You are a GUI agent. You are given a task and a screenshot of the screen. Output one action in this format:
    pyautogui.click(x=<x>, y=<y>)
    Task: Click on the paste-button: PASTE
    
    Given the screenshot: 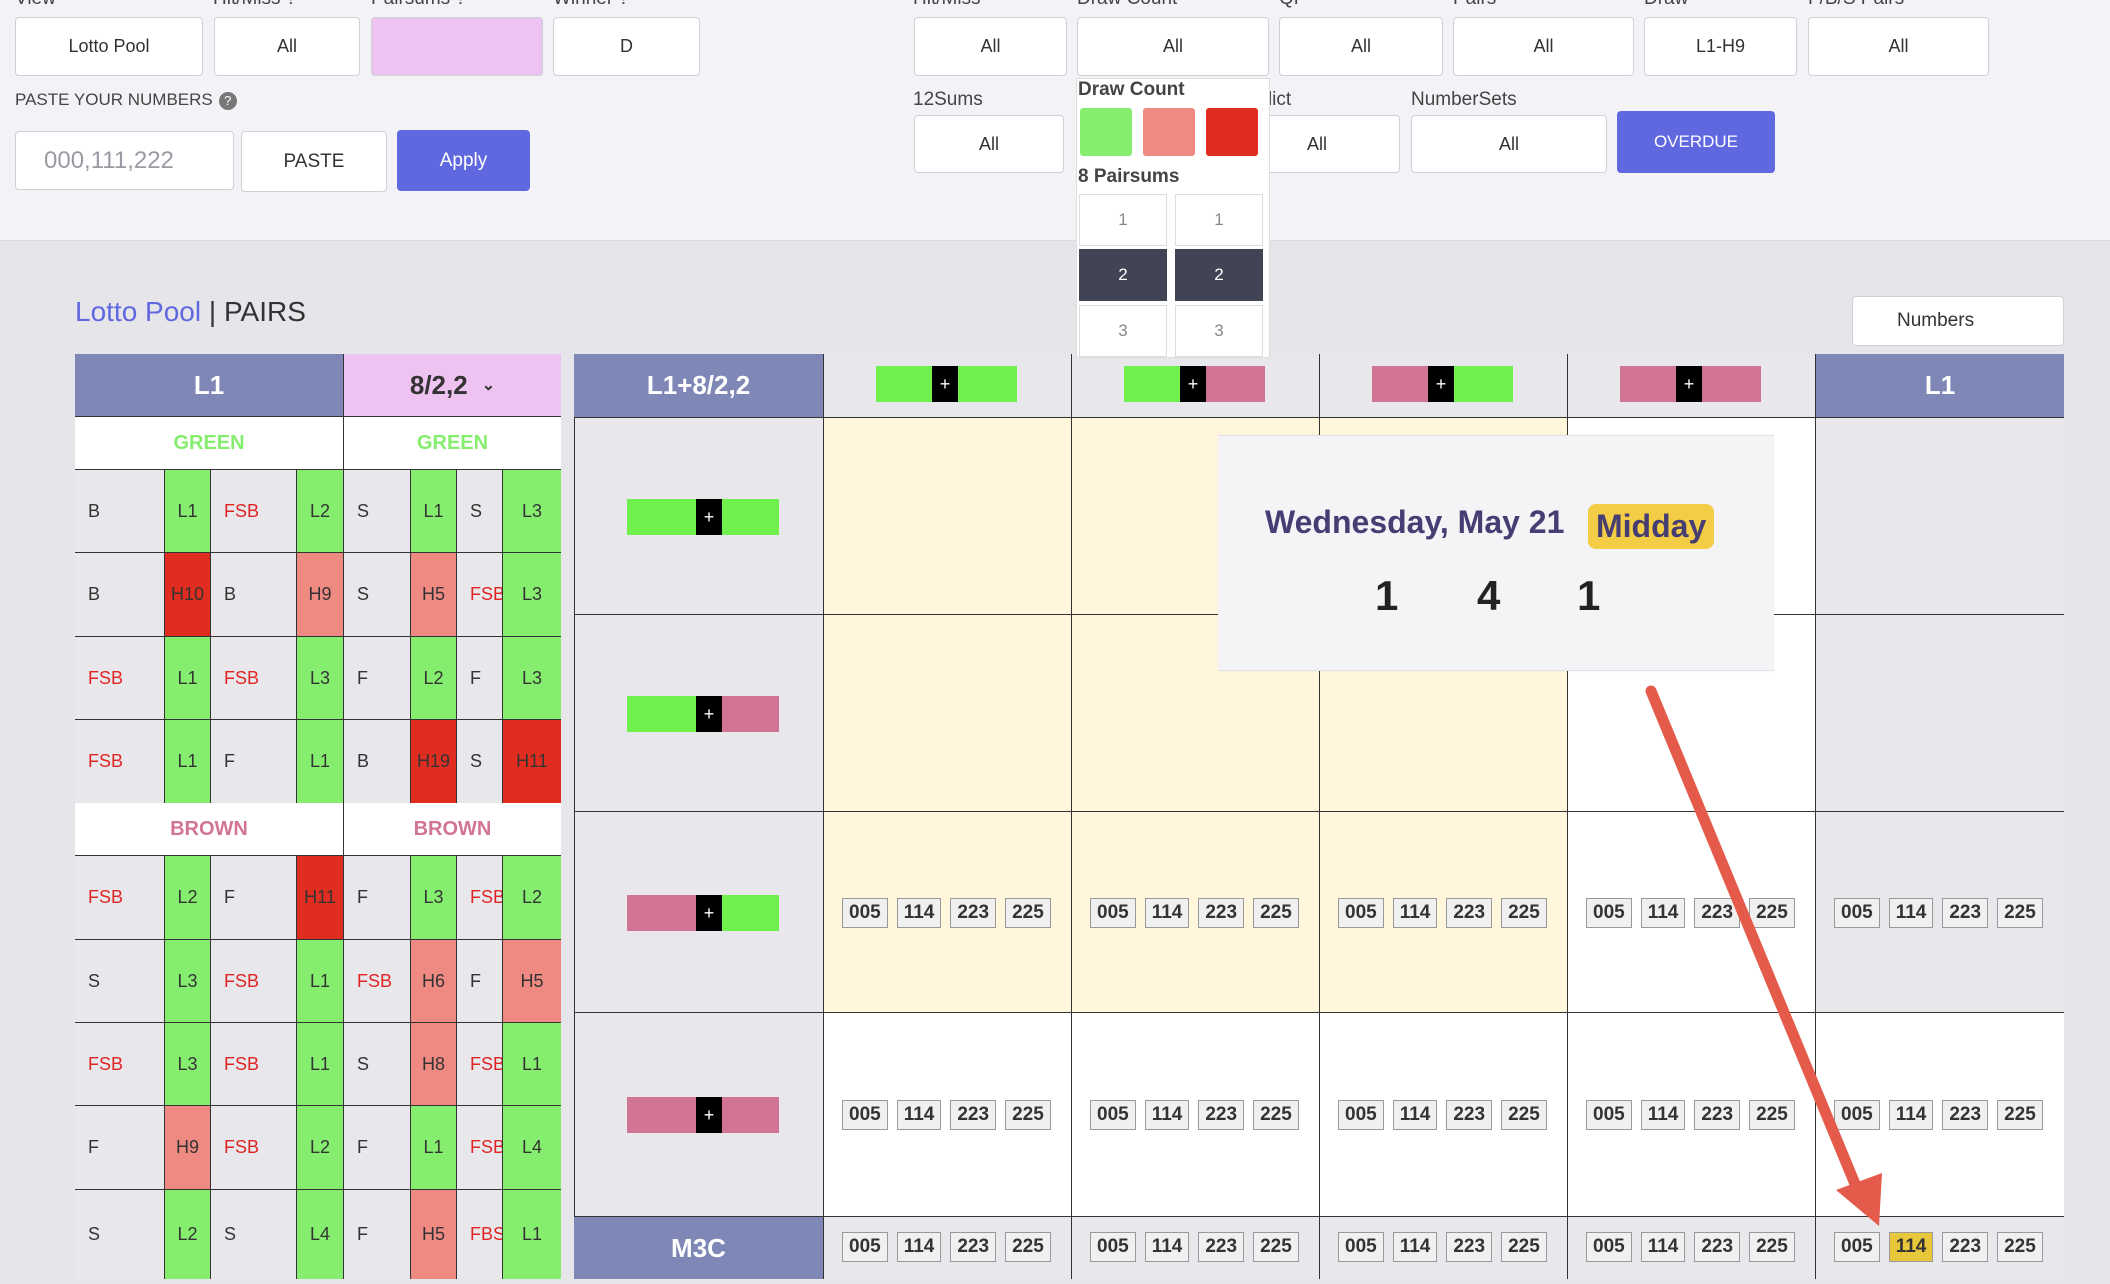 What is the action you would take?
    pyautogui.click(x=314, y=161)
    